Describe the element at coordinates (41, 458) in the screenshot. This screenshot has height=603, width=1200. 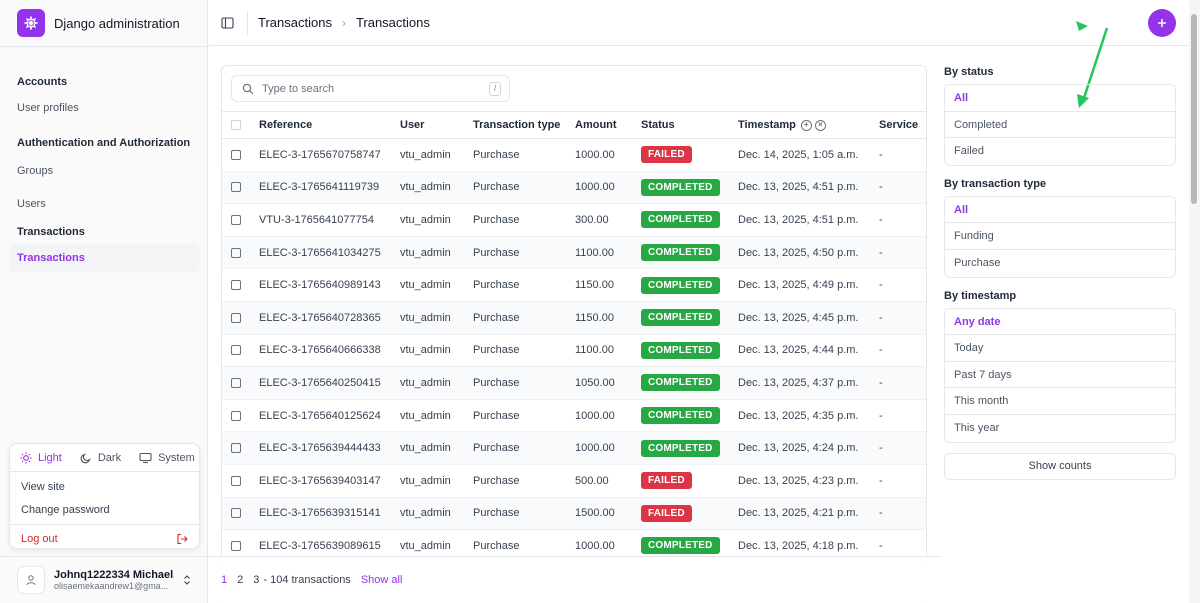
I see `theme-light-option: Light` at that location.